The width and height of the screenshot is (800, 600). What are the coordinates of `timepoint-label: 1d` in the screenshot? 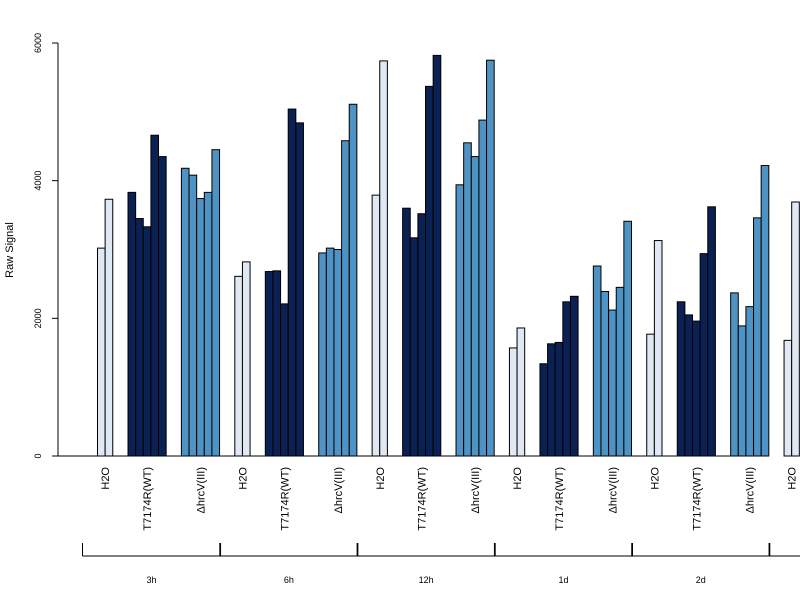 It's located at (563, 580).